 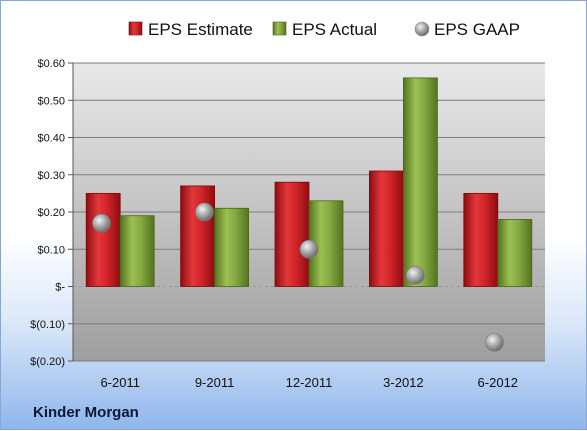 I want to click on y-tick-label: $0.20, so click(x=51, y=213).